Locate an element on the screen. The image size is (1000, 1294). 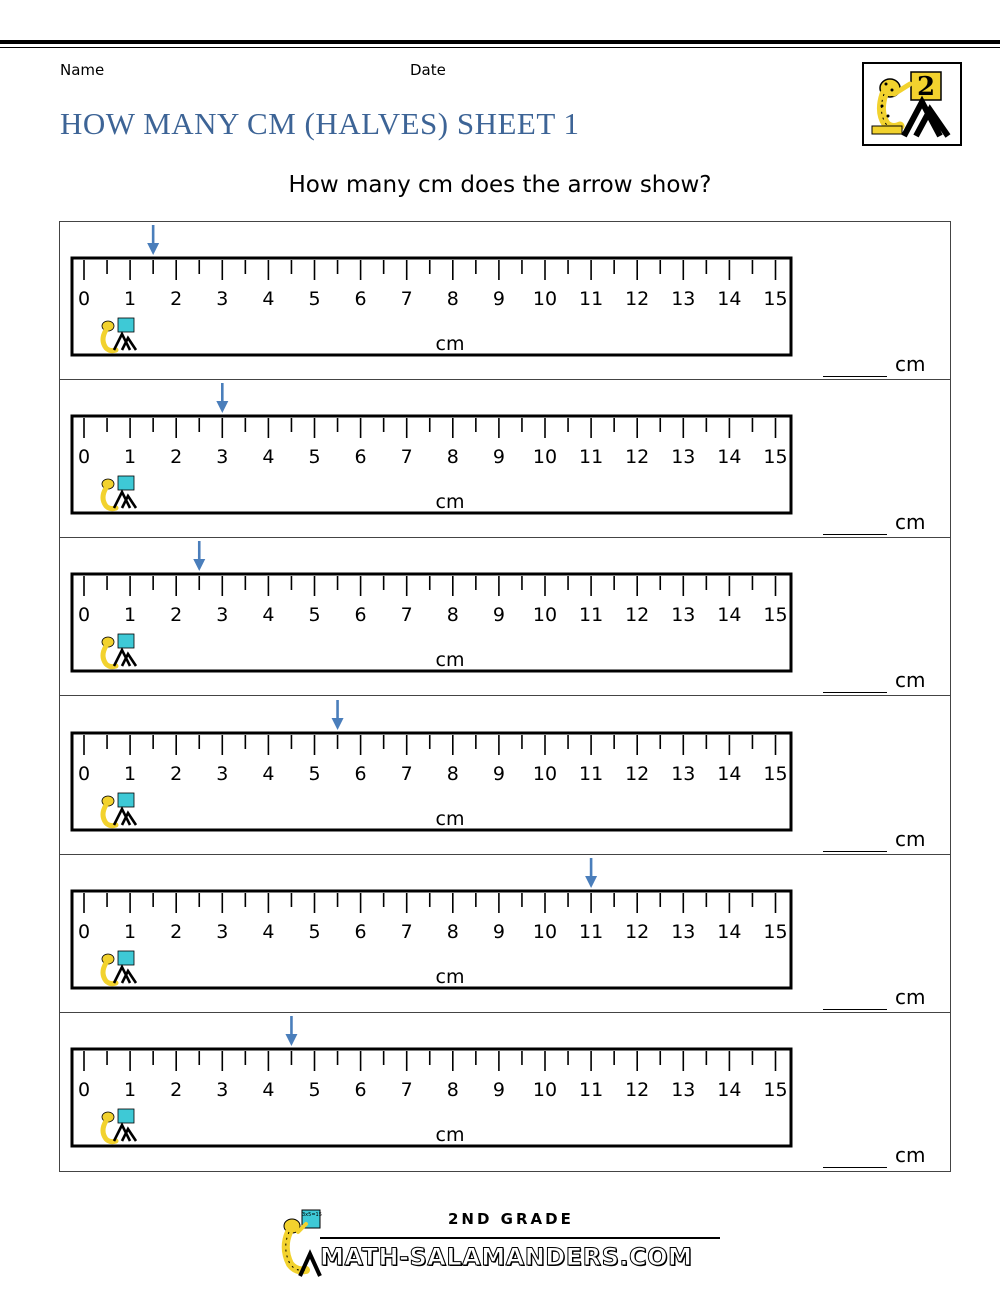
logo-grade-number: 2 is located at coordinates (926, 87).